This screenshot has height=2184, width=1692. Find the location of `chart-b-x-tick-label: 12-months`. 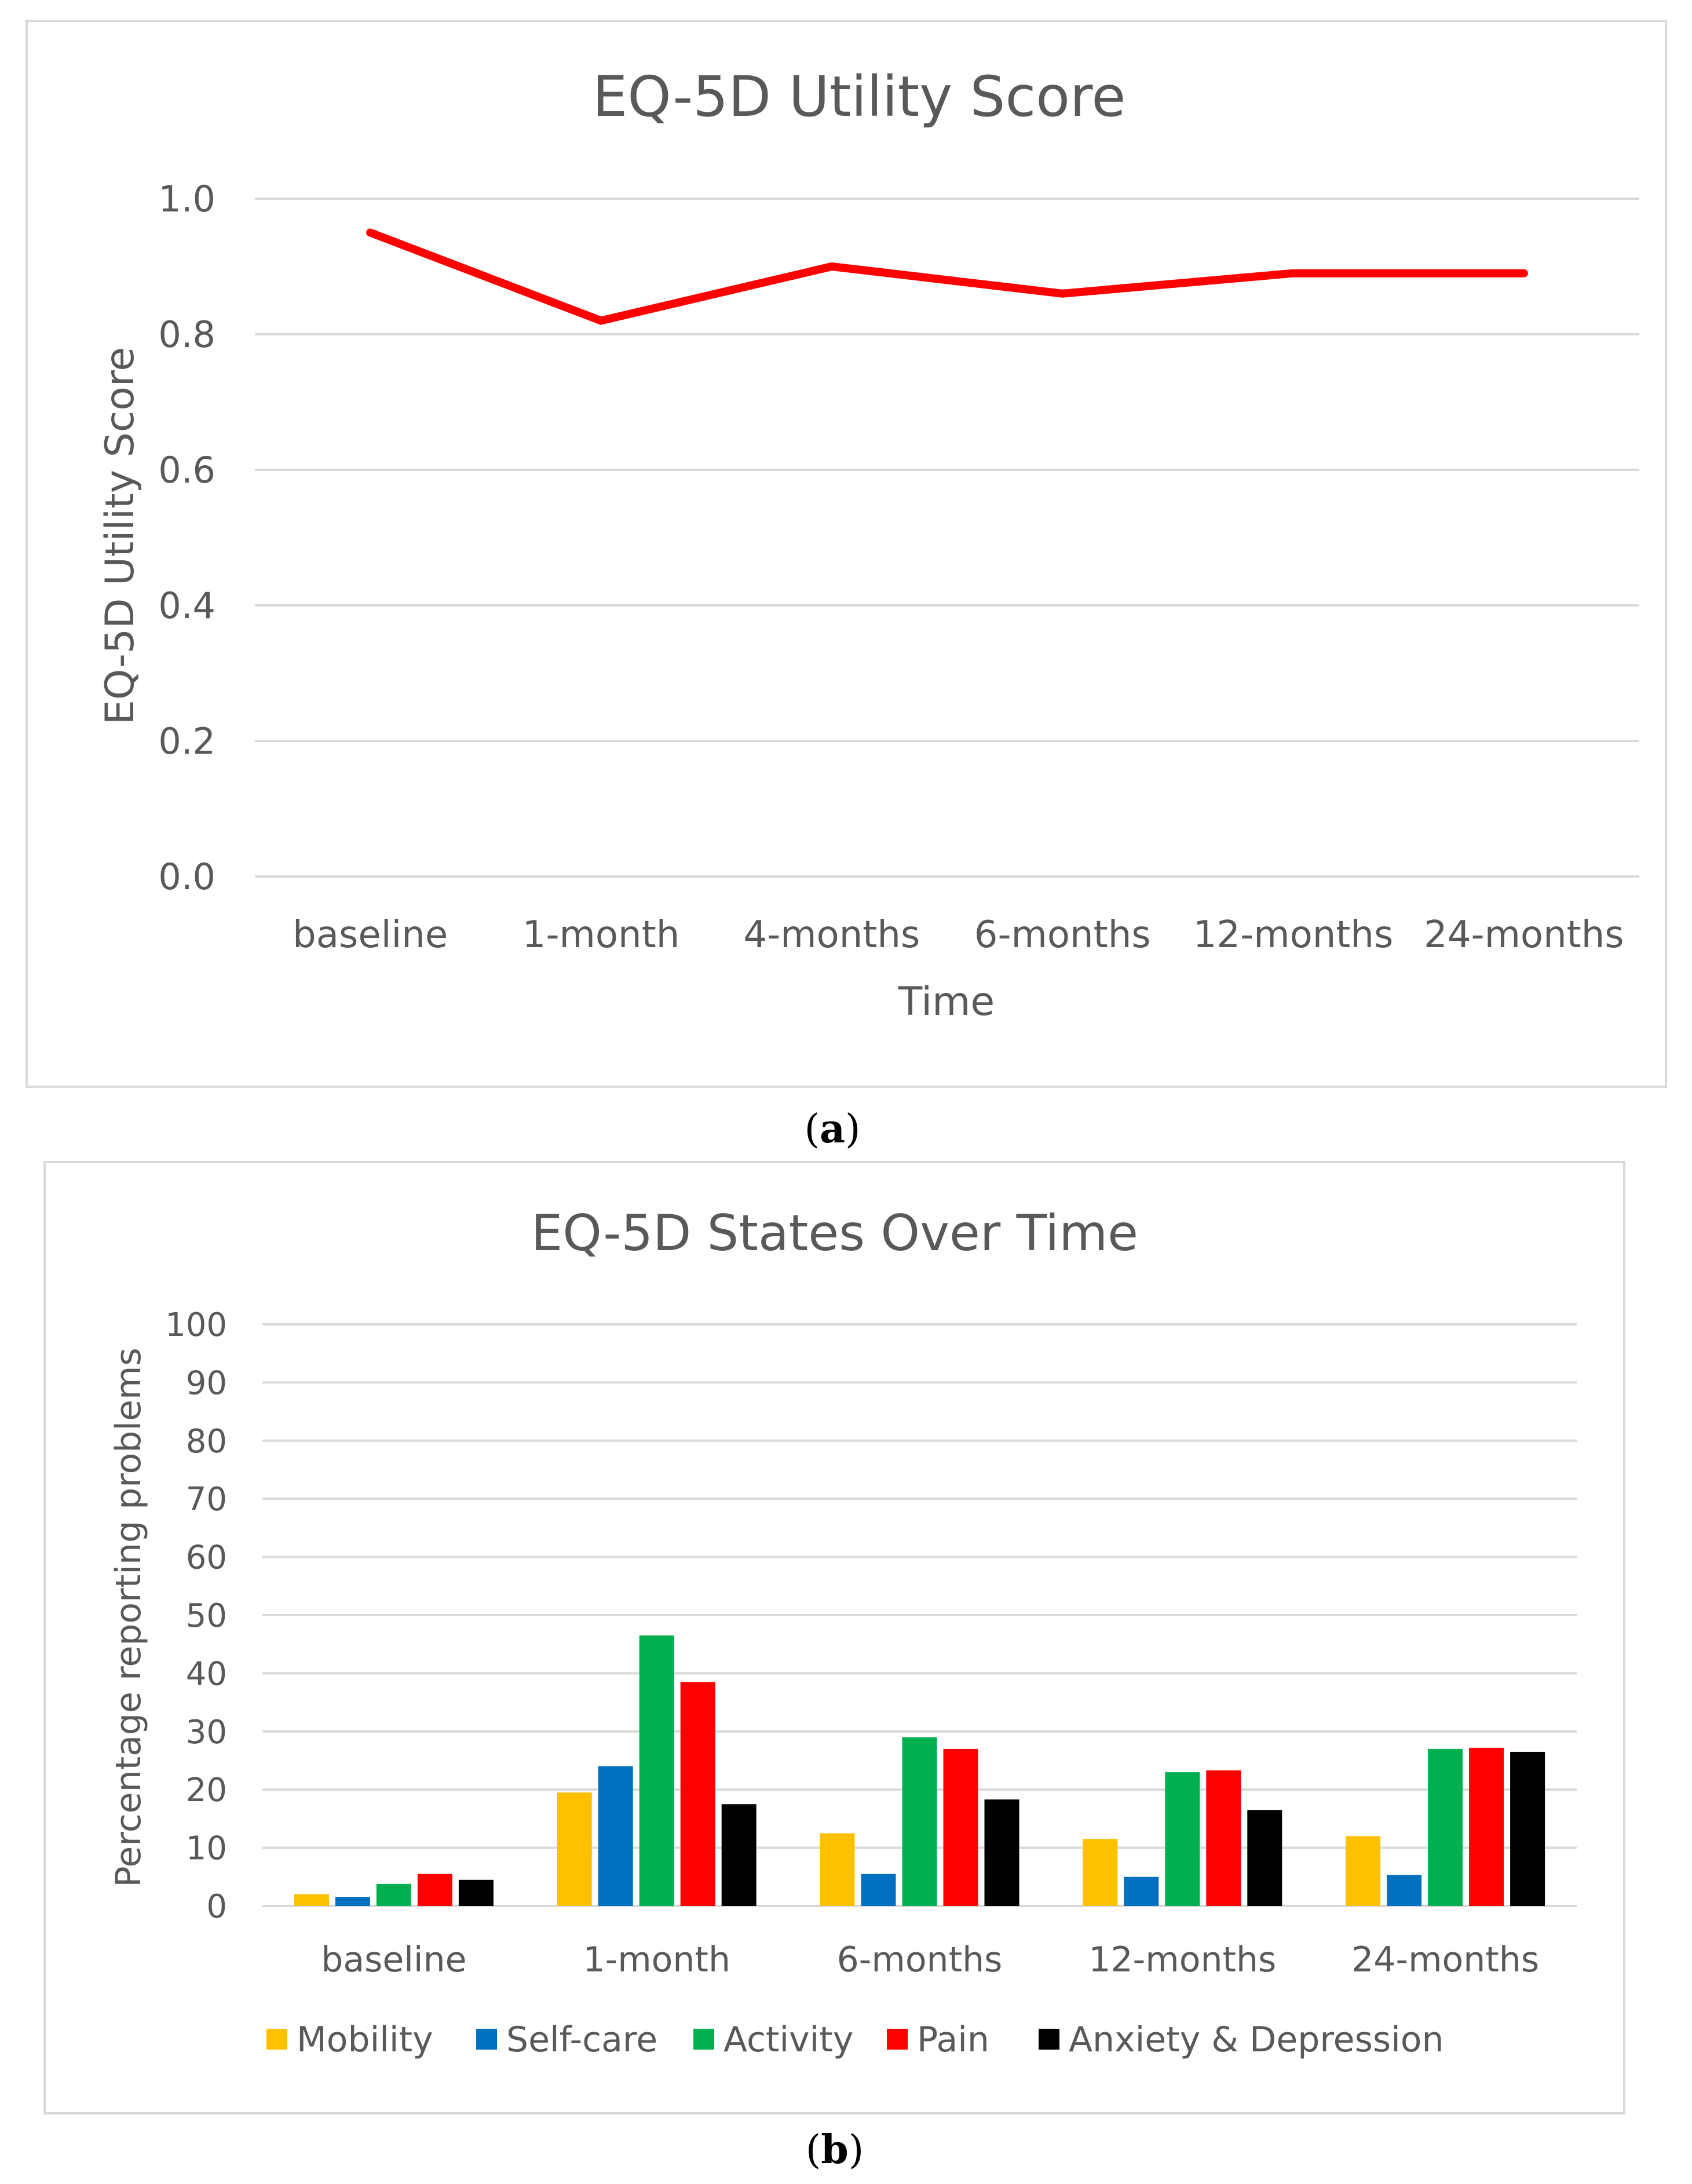

chart-b-x-tick-label: 12-months is located at coordinates (1182, 1960).